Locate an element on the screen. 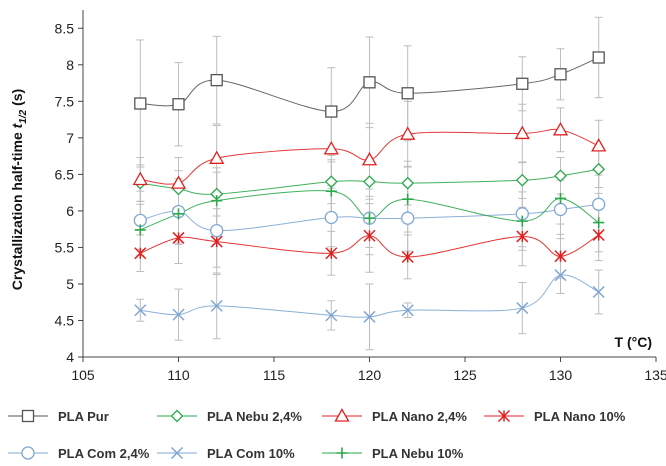 The image size is (666, 466). y-axis-label-subscript: 1/2 is located at coordinates (23, 116).